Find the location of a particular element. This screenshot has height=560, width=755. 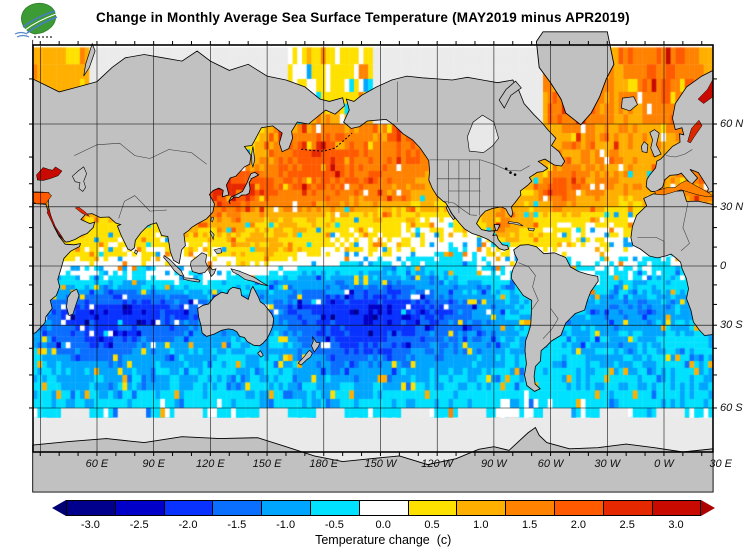

colorbar-tick-label: 0.5 is located at coordinates (432, 525).